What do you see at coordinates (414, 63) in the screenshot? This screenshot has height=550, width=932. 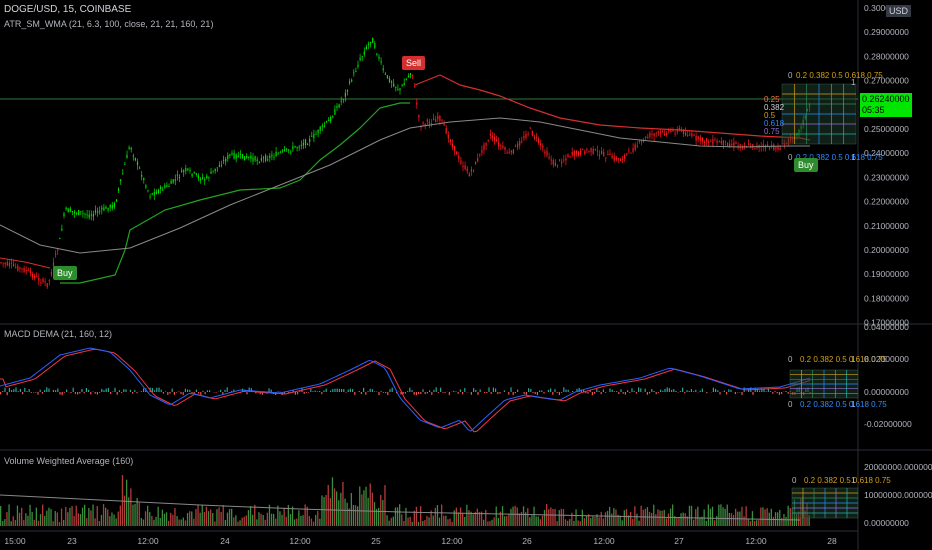 I see `sell-signal: Sell` at bounding box center [414, 63].